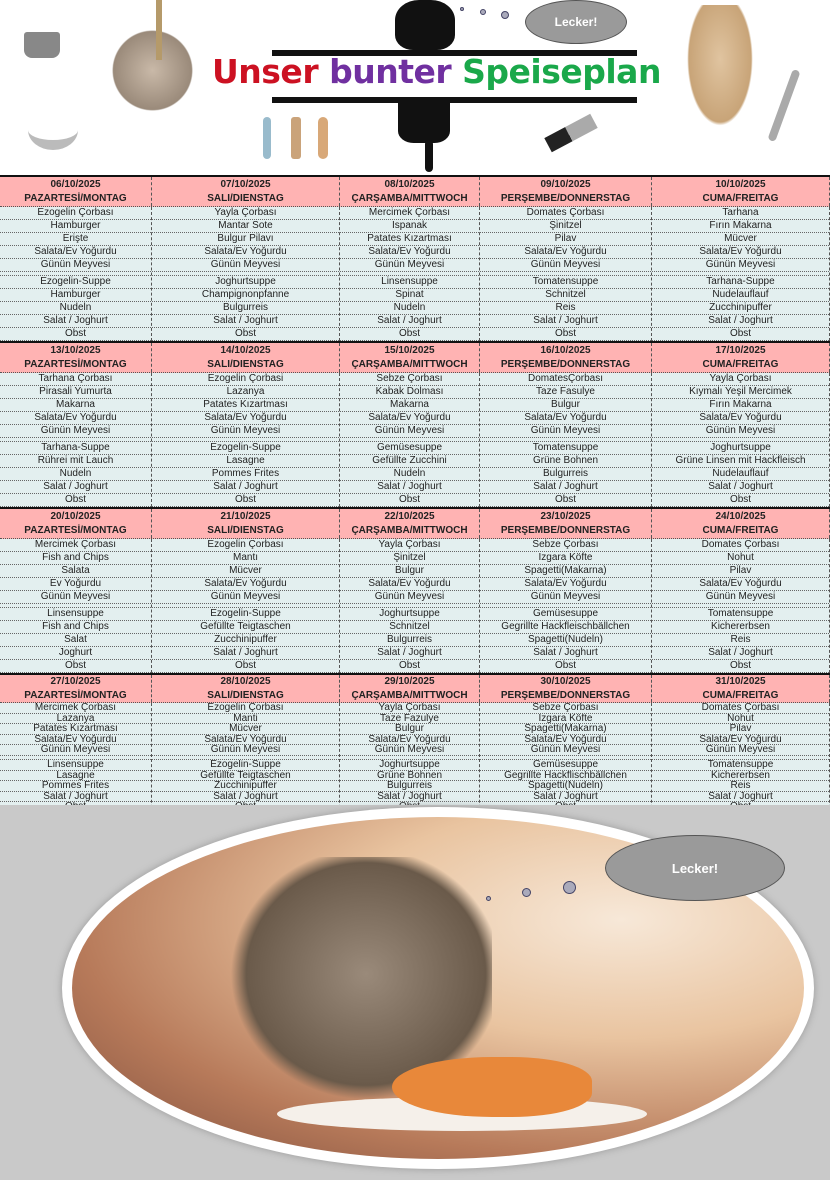 The image size is (830, 1180). I want to click on menu-item-german: Gemüsesuppe, so click(565, 614).